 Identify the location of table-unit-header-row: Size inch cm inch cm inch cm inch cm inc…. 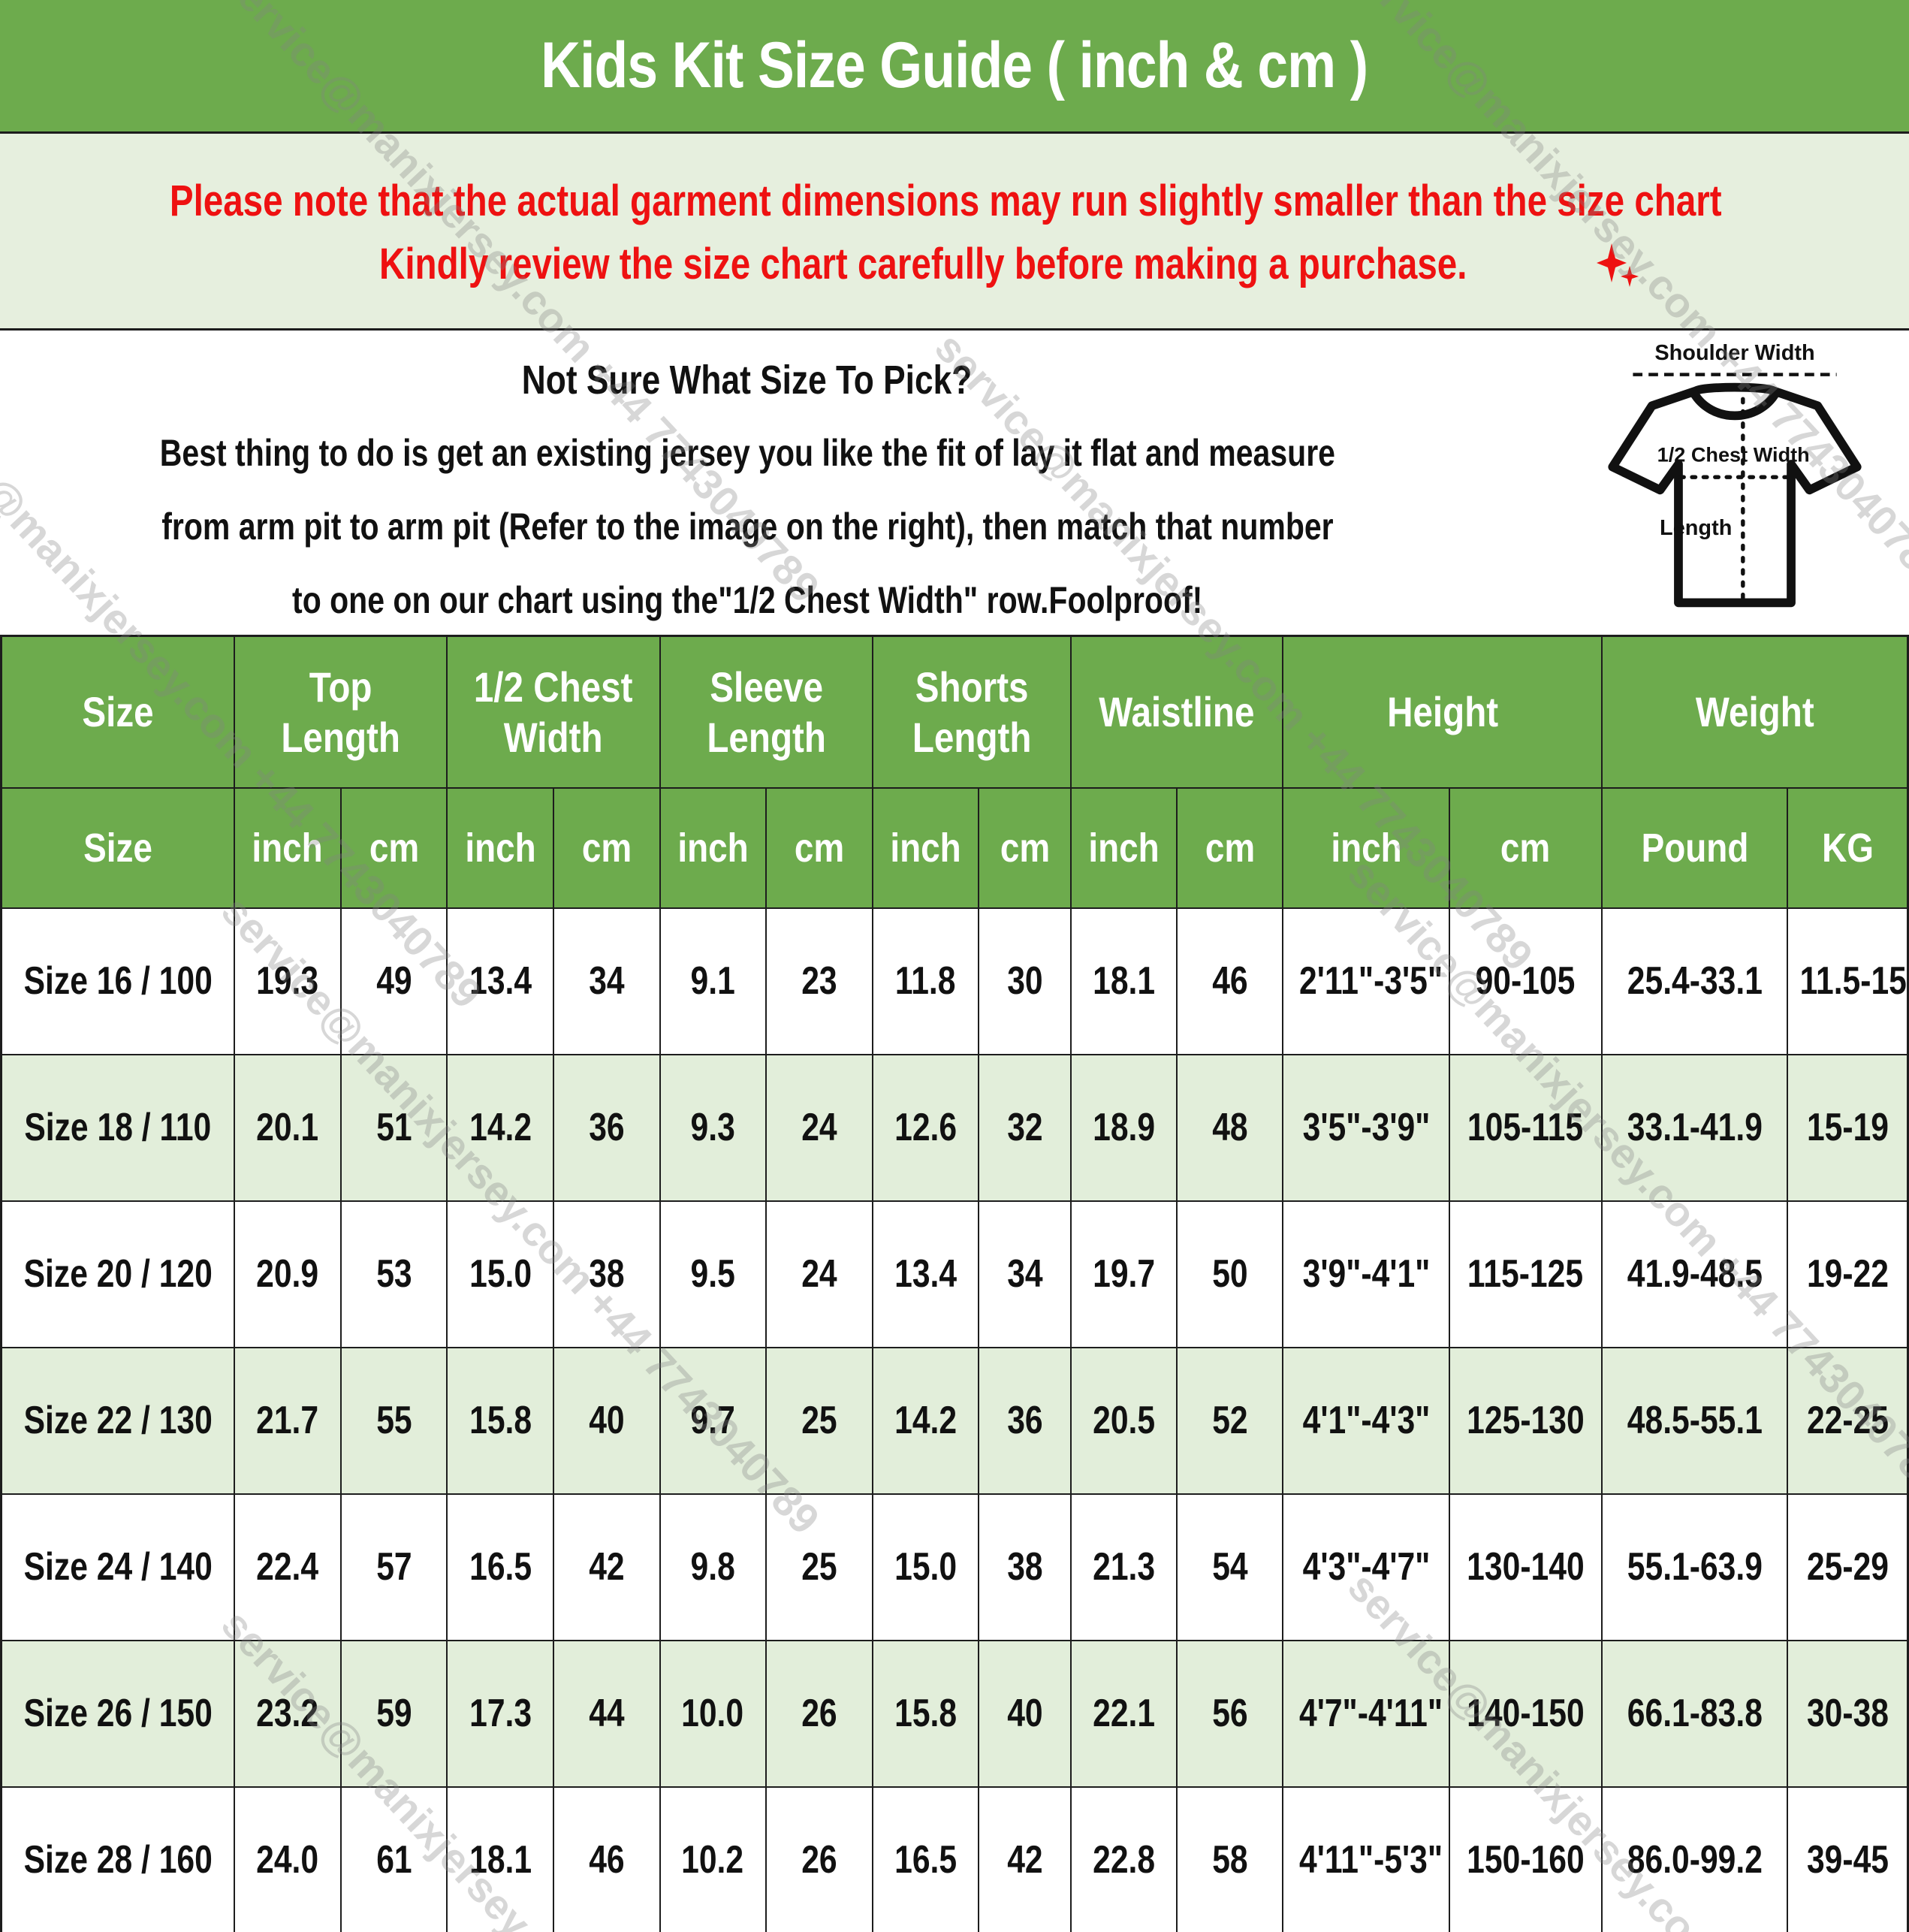
(954, 847).